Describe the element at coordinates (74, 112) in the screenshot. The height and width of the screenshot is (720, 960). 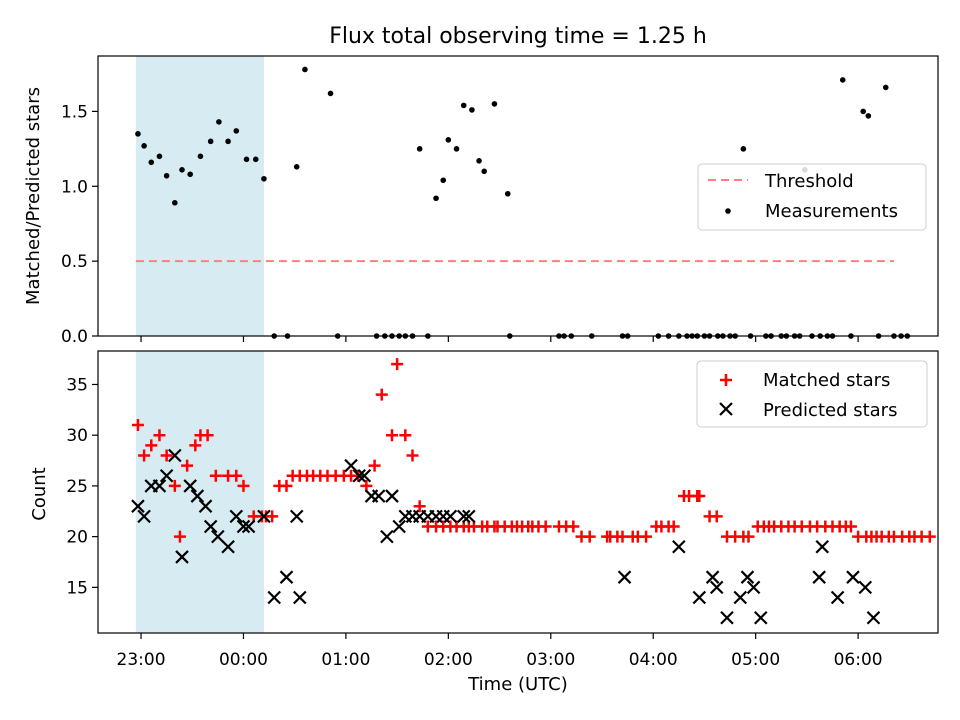
I see `top-y-tick-label: 1.5` at that location.